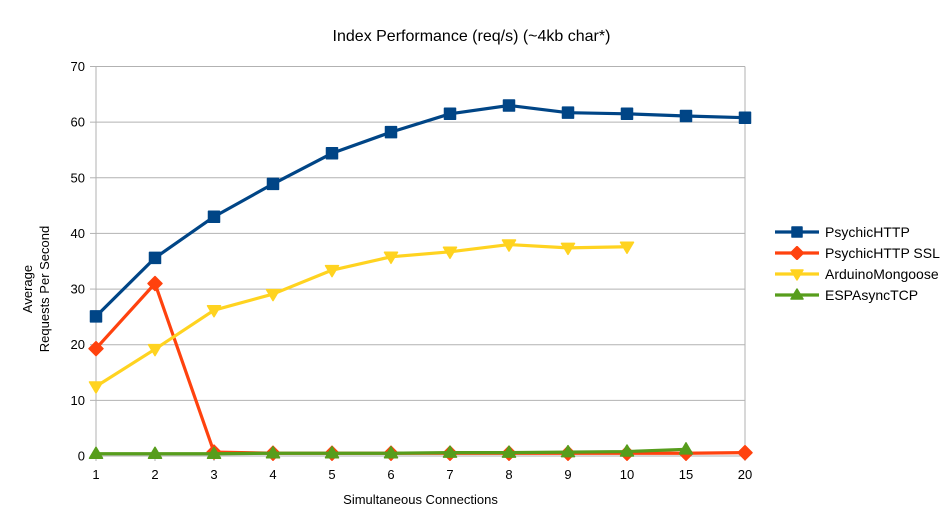  What do you see at coordinates (420, 499) in the screenshot?
I see `x-axis-title: Simultaneous Connections` at bounding box center [420, 499].